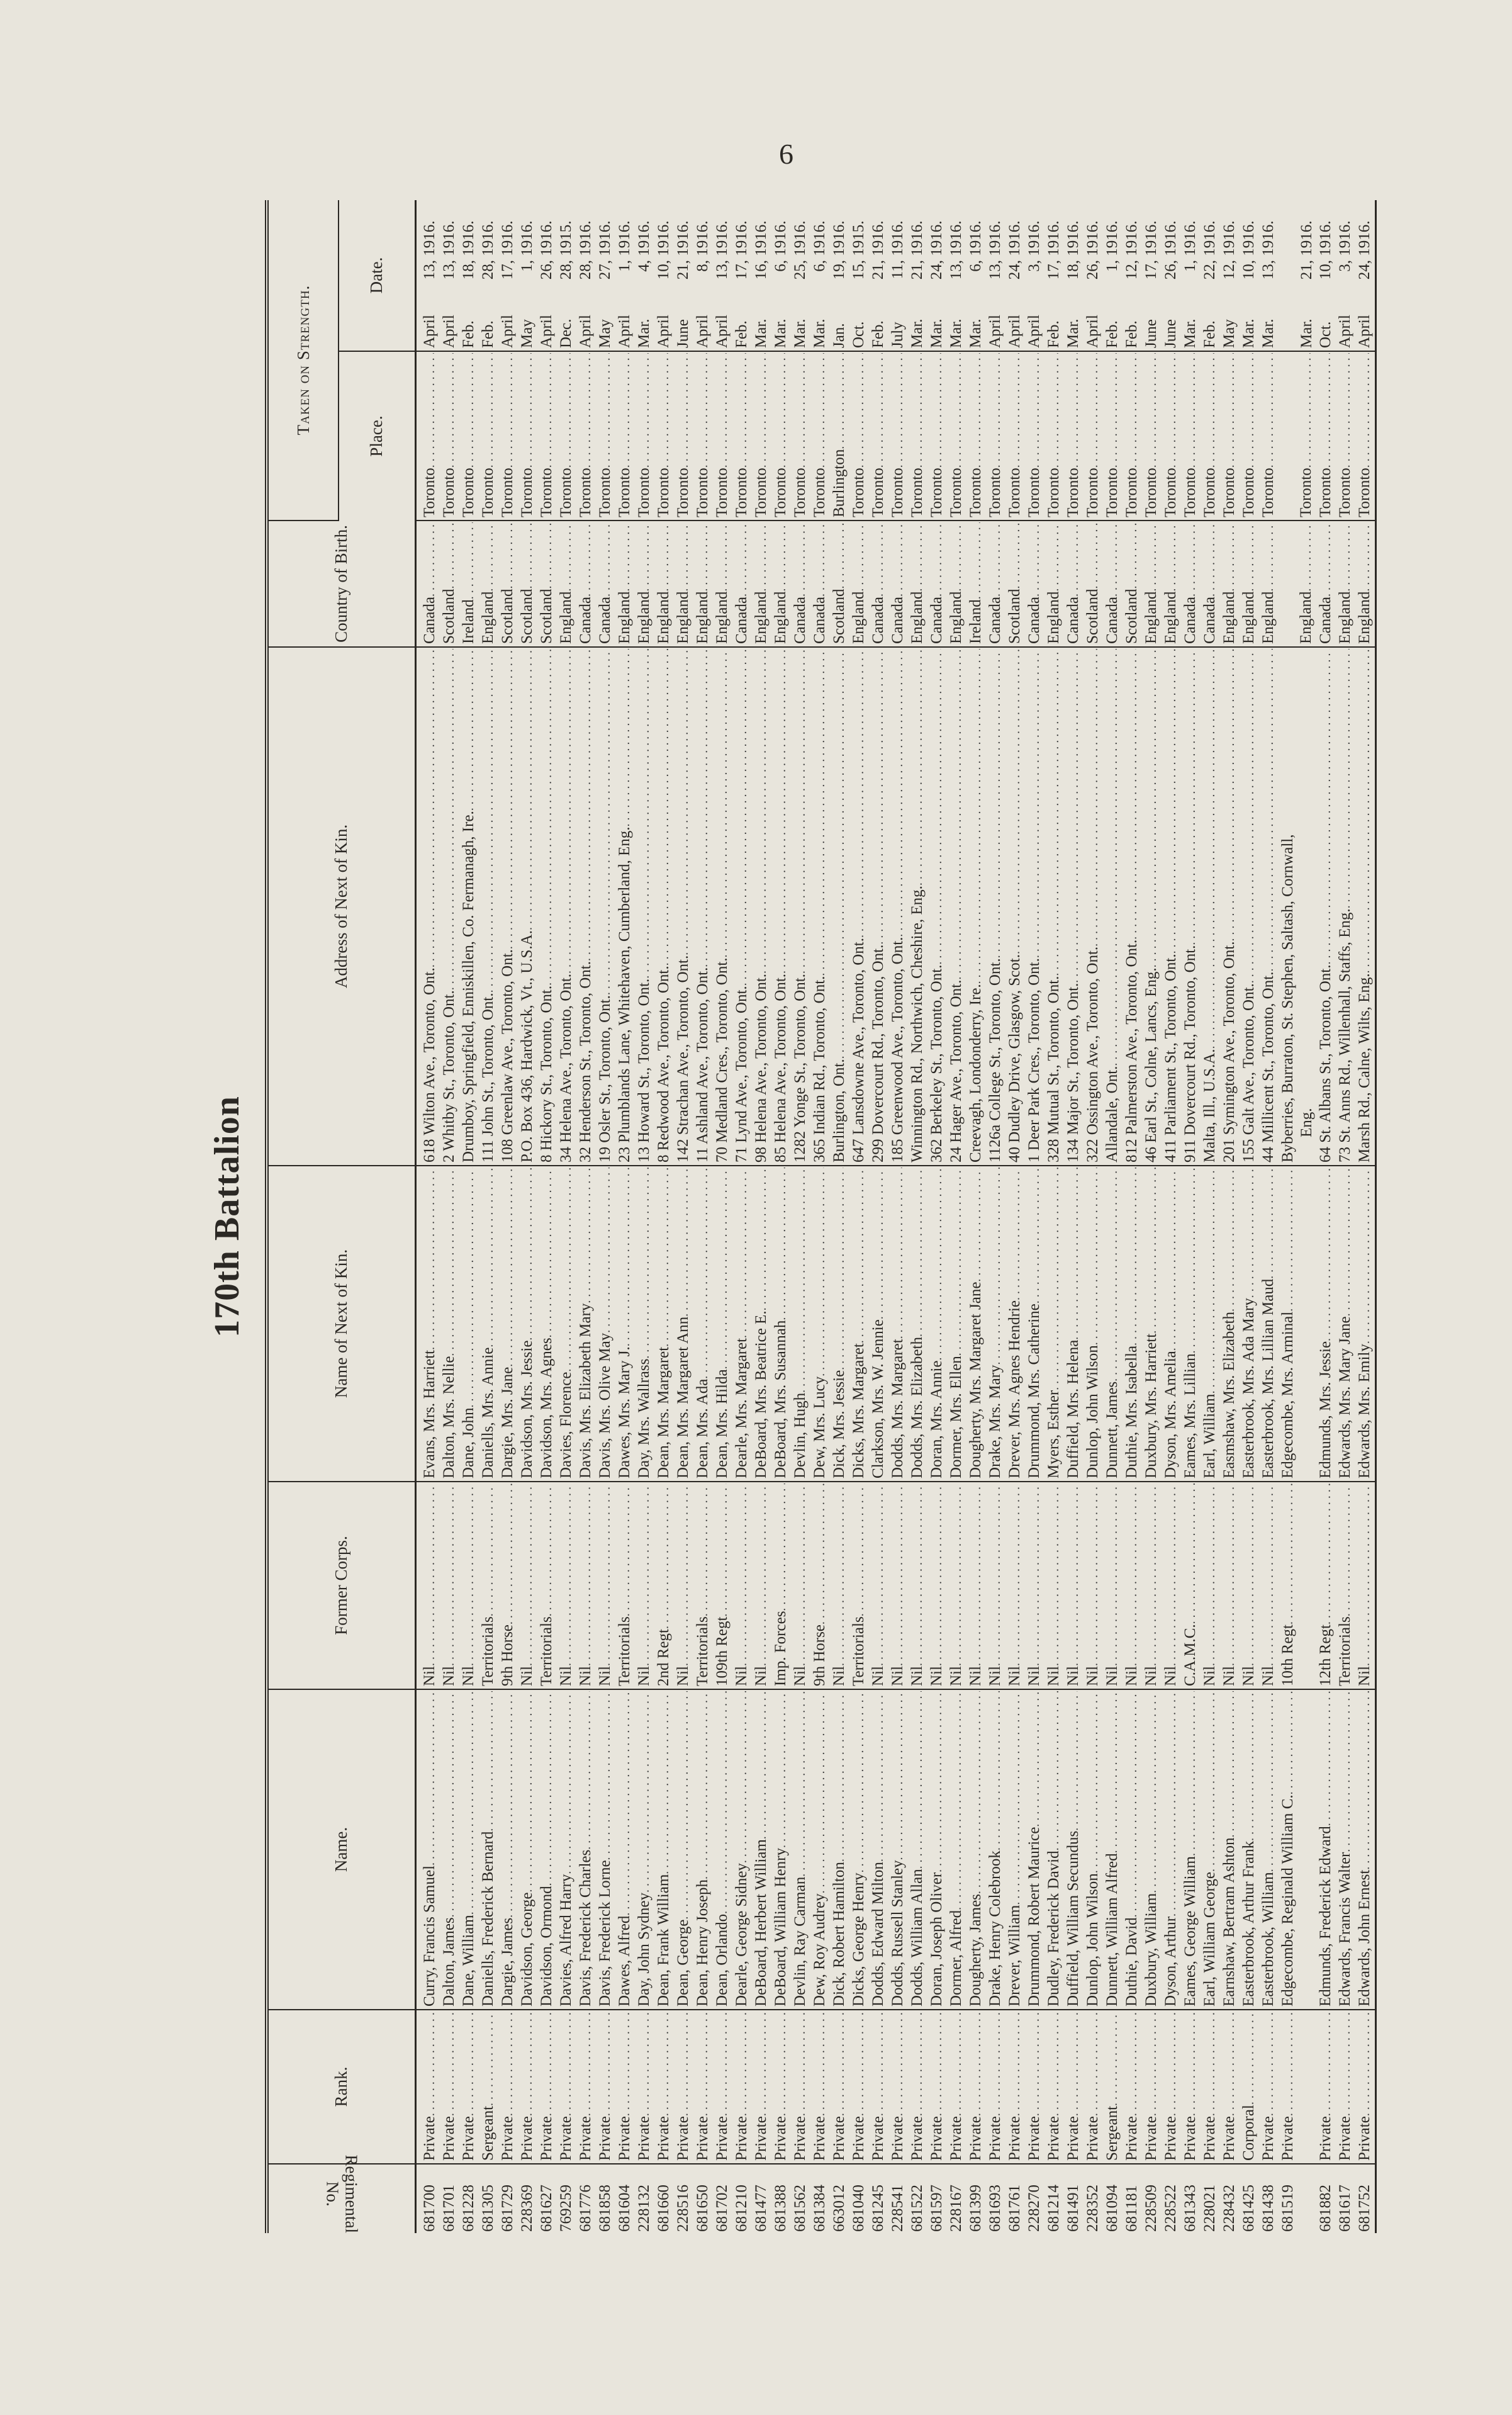 The height and width of the screenshot is (2415, 1512). Describe the element at coordinates (427, 275) in the screenshot. I see `strength-date: April 13, 1916.` at that location.